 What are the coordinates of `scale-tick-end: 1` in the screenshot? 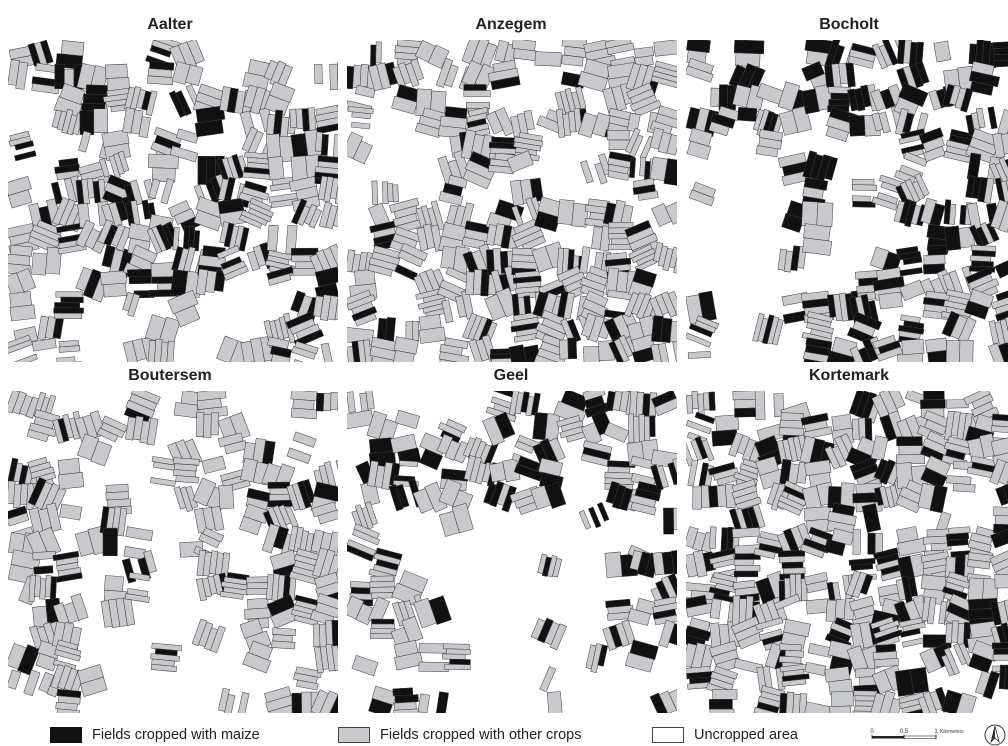 It's located at (936, 732).